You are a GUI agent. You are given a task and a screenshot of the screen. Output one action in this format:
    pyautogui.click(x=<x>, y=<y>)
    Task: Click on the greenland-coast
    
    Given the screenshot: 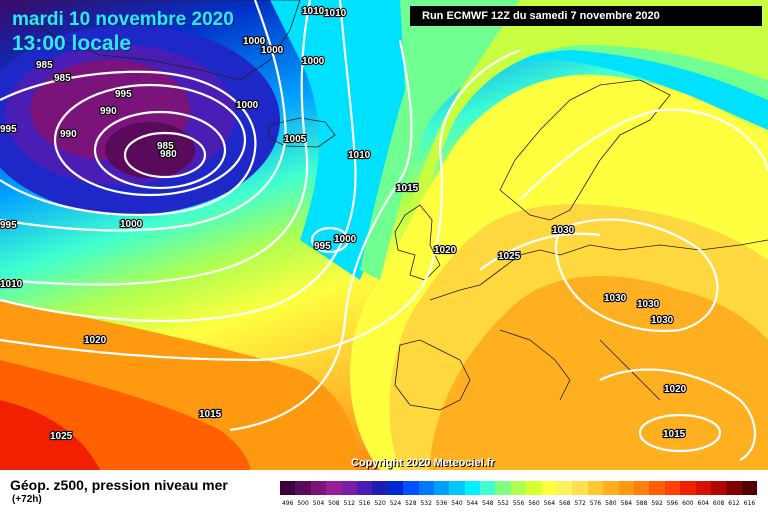 What is the action you would take?
    pyautogui.click(x=160, y=40)
    